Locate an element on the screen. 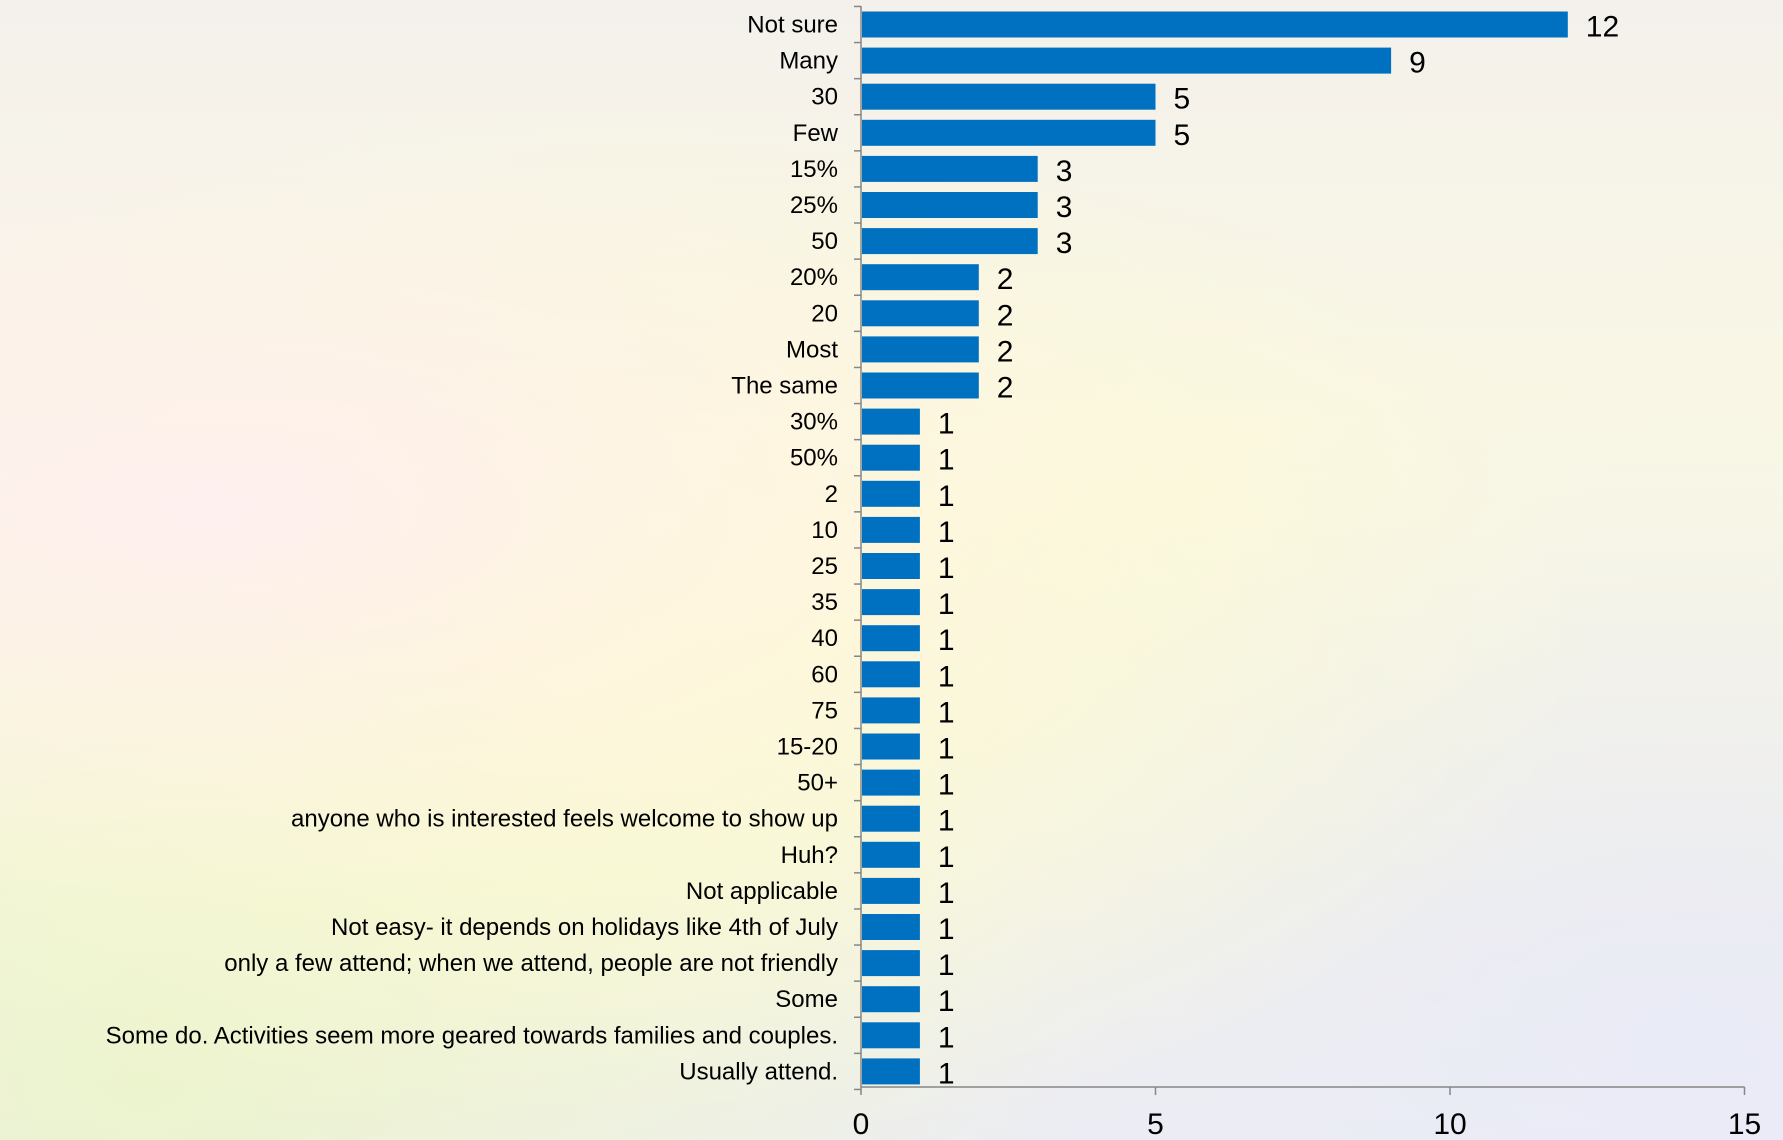 This screenshot has height=1140, width=1783. category-label: 60 is located at coordinates (824, 674).